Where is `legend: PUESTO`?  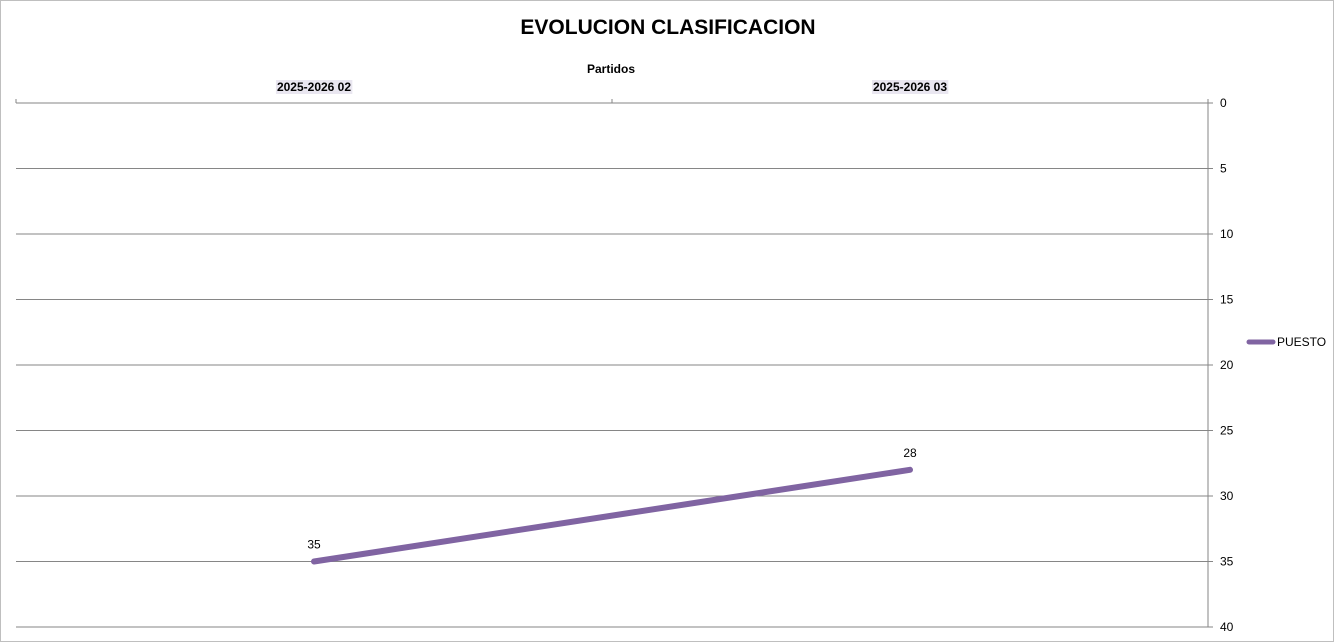 legend: PUESTO is located at coordinates (1286, 342).